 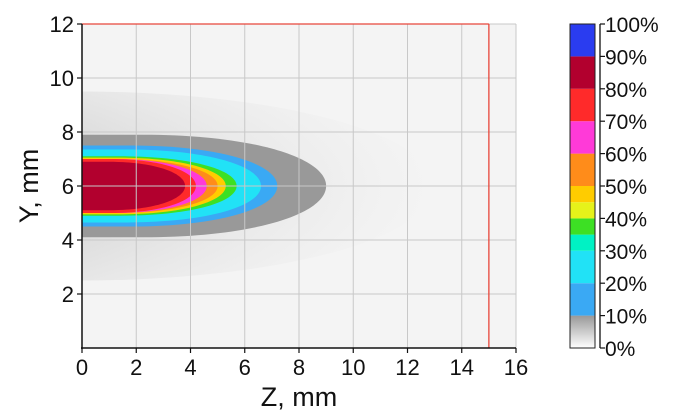 I want to click on colorbar-label-40: 40%, so click(x=626, y=219).